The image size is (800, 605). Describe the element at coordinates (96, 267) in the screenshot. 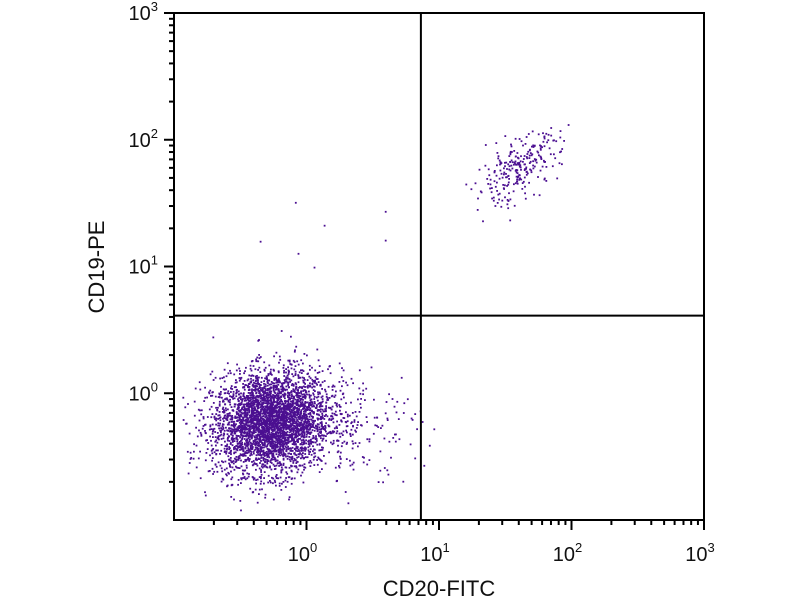

I see `y-axis-label: CD19-PE` at that location.